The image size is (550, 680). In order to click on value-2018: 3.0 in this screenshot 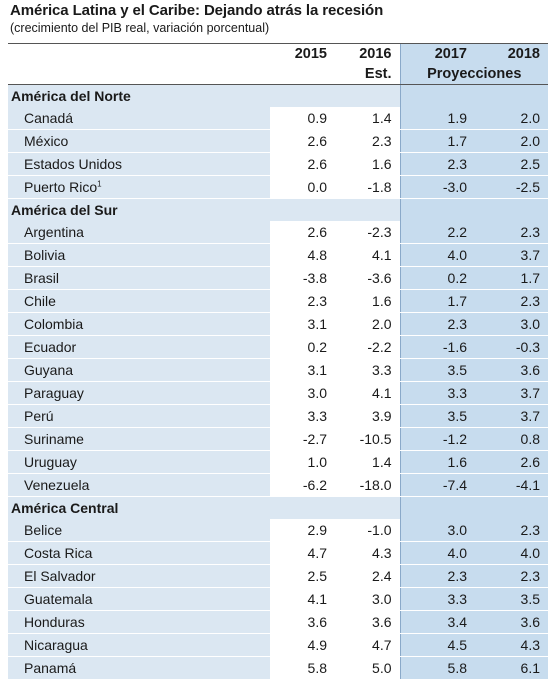, I will do `click(511, 324)`.